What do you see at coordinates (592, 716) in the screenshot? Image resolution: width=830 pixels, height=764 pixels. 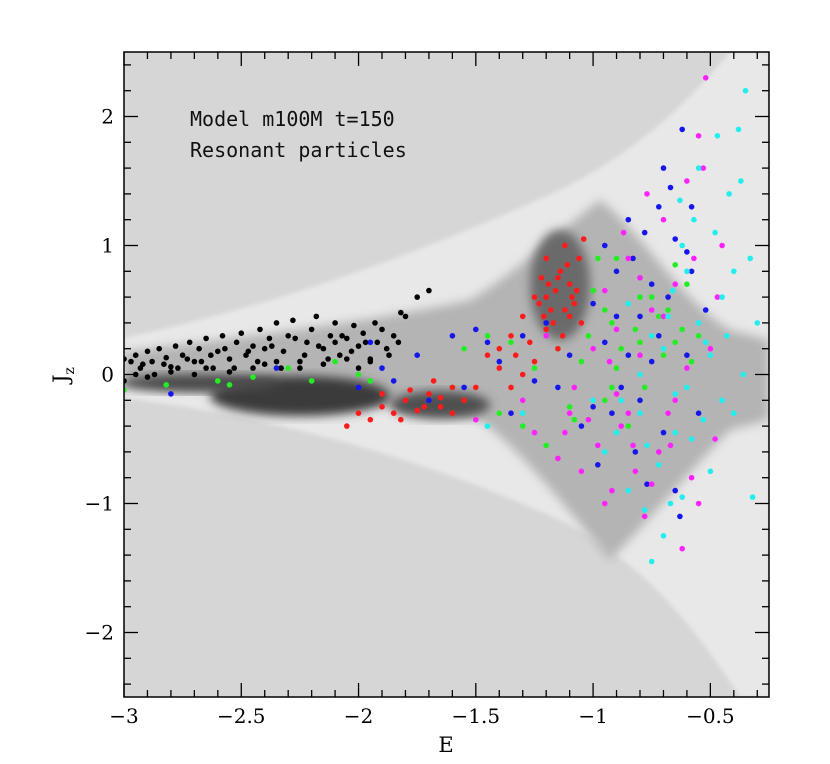 I see `x-tick-label-4: −1` at bounding box center [592, 716].